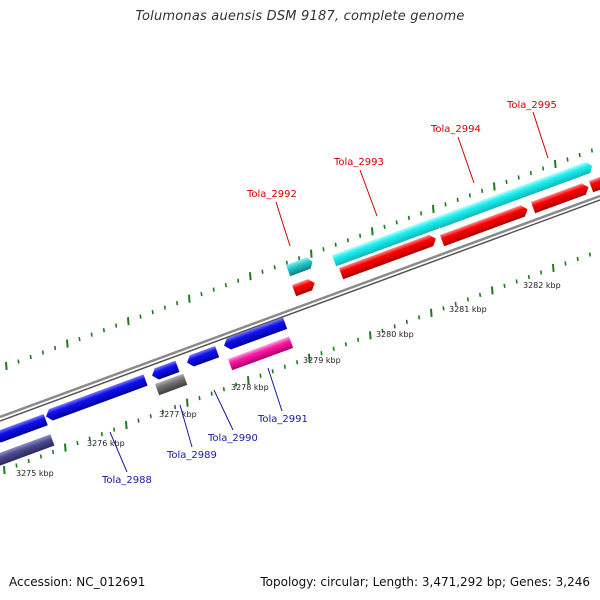 This screenshot has width=600, height=600. What do you see at coordinates (594, 183) in the screenshot?
I see `gene-red-edge` at bounding box center [594, 183].